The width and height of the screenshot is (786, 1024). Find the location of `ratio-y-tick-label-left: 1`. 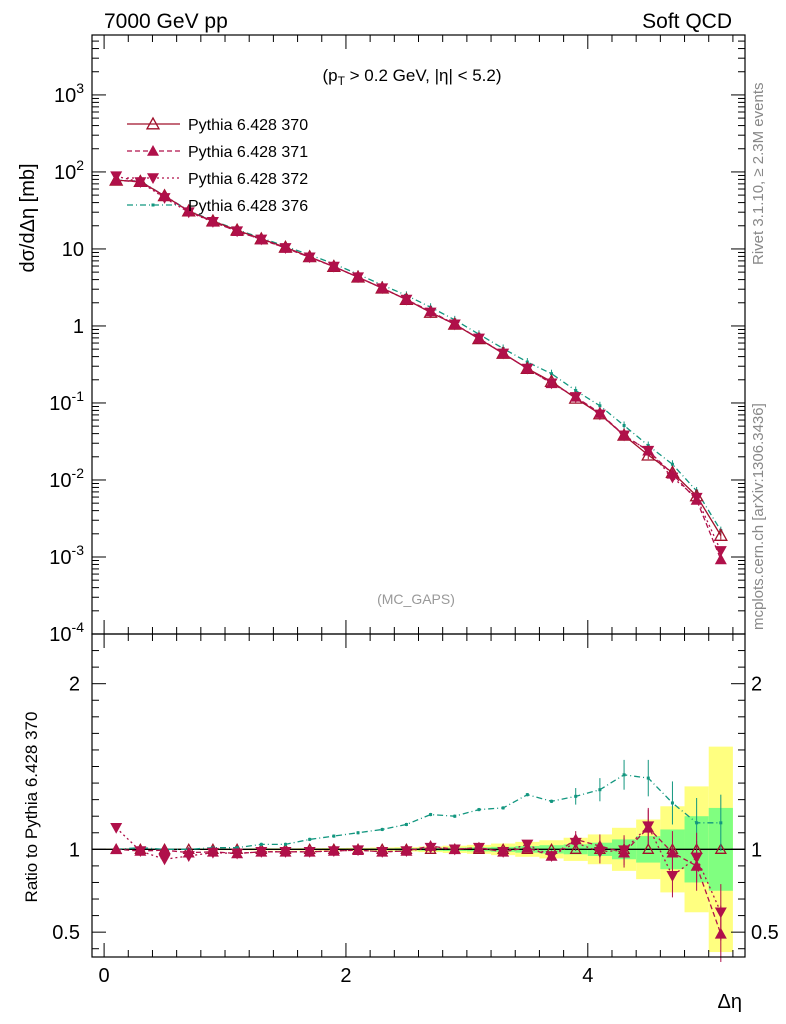

ratio-y-tick-label-left: 1 is located at coordinates (74, 850).